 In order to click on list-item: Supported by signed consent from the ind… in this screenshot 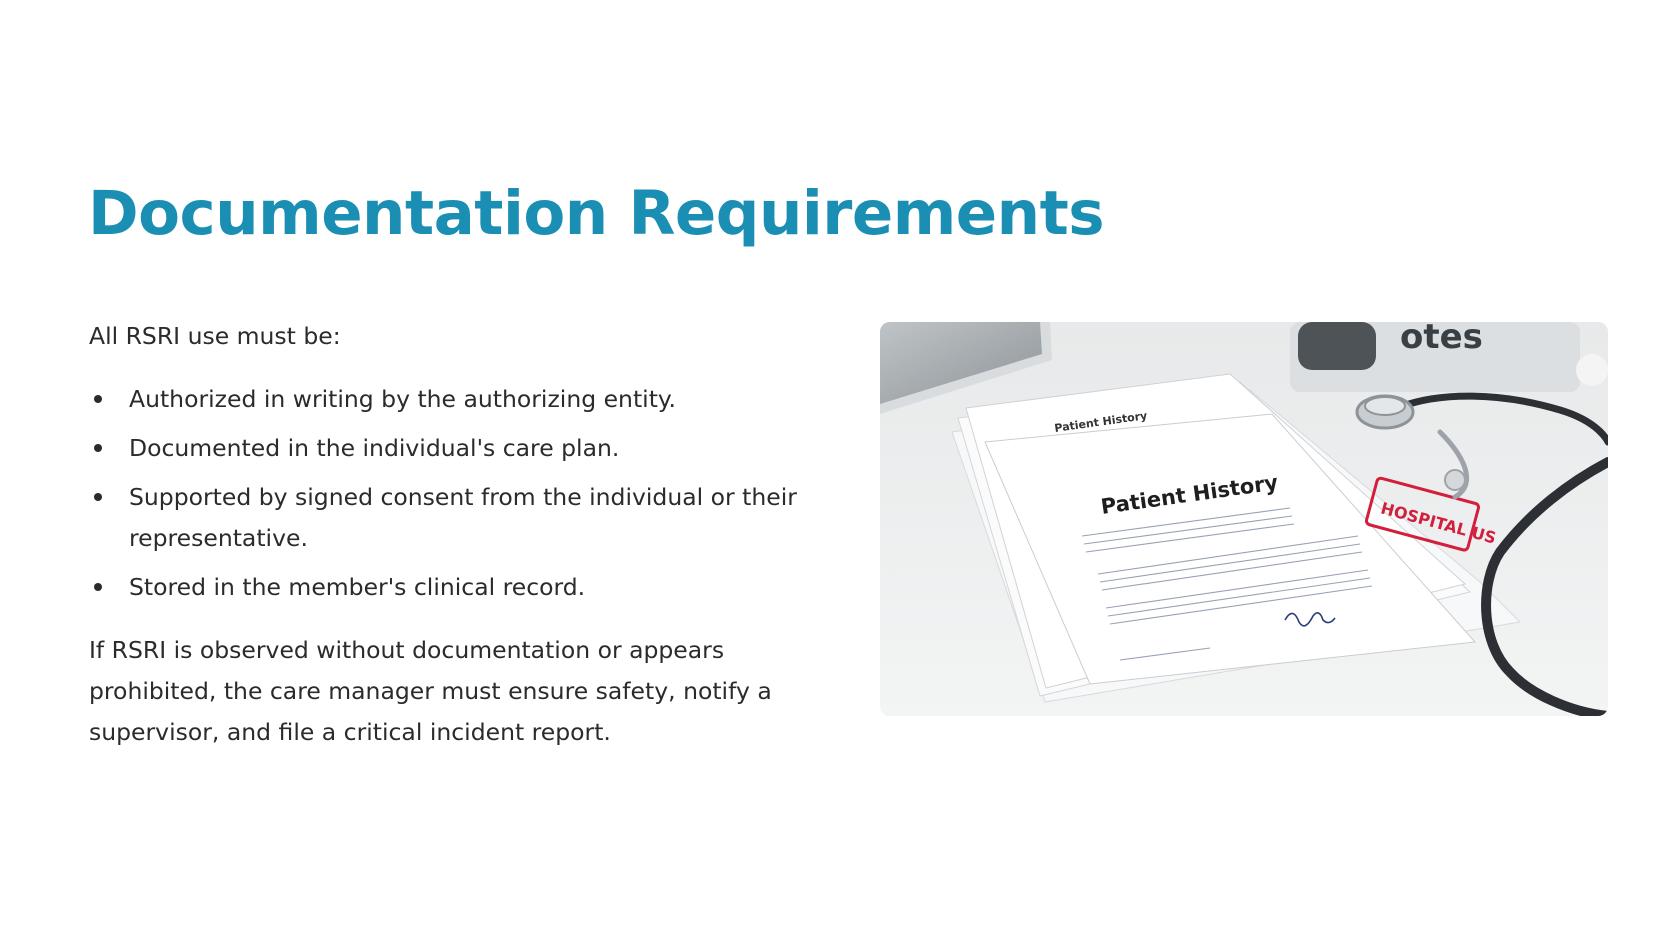, I will do `click(449, 518)`.